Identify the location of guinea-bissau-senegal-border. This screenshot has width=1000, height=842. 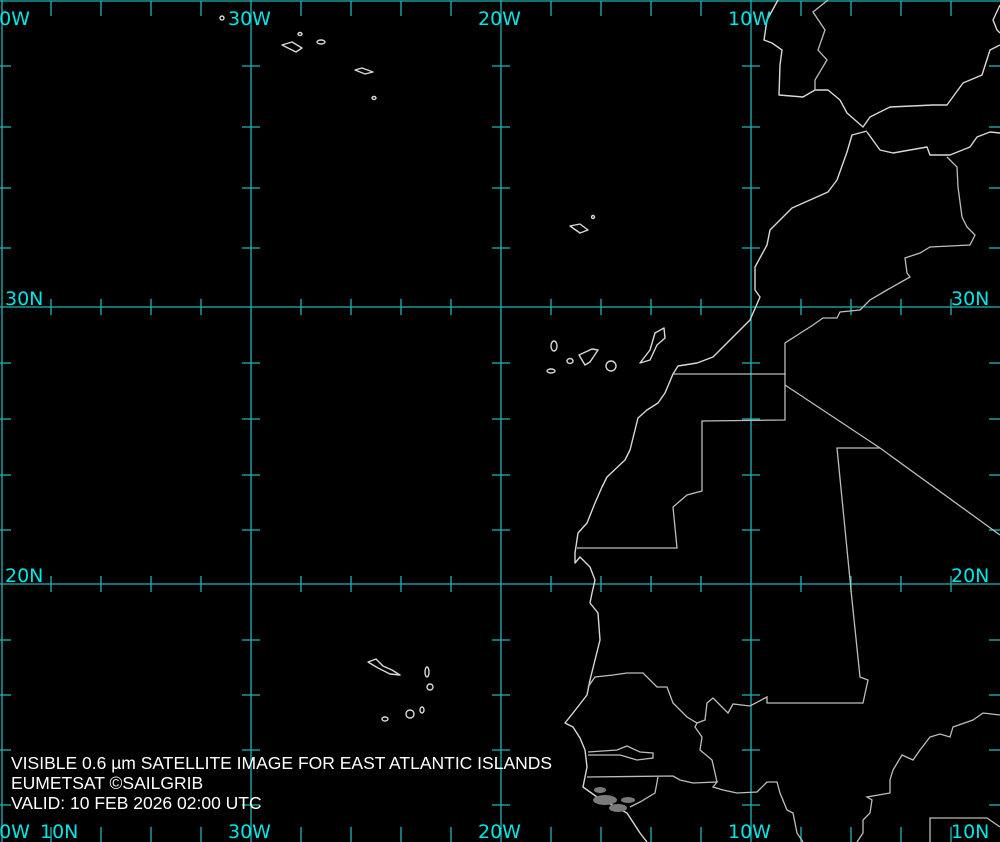
(695, 808).